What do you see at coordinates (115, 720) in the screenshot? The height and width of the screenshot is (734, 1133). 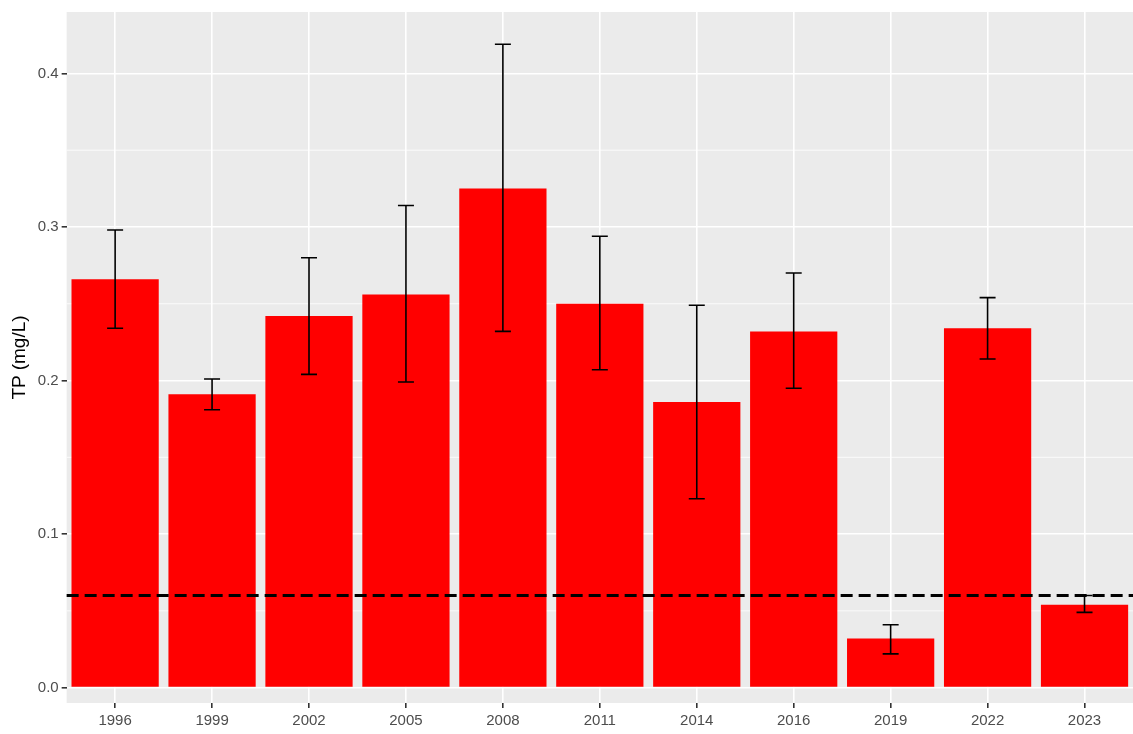 I see `x-tick-label: 1996` at bounding box center [115, 720].